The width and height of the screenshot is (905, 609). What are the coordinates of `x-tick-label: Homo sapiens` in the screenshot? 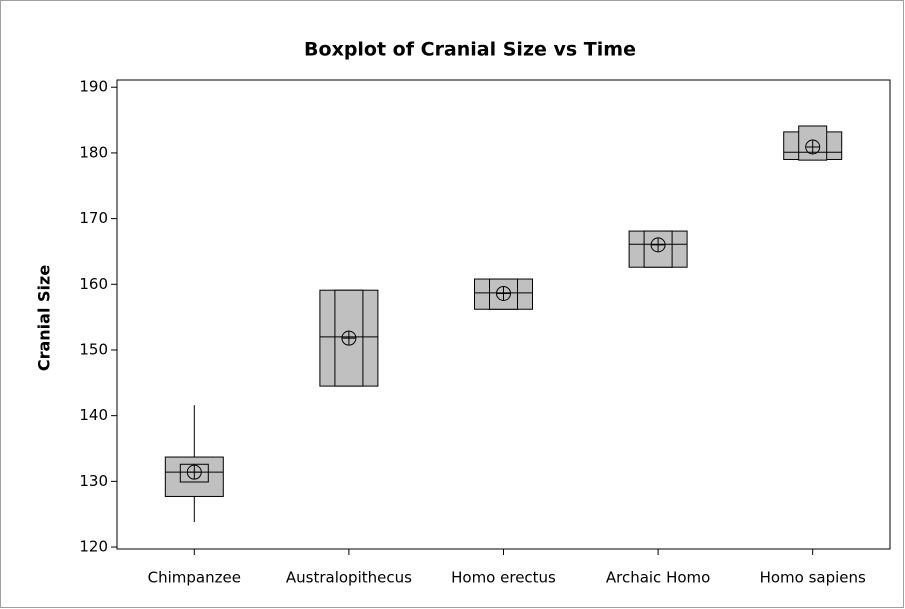 It's located at (813, 578).